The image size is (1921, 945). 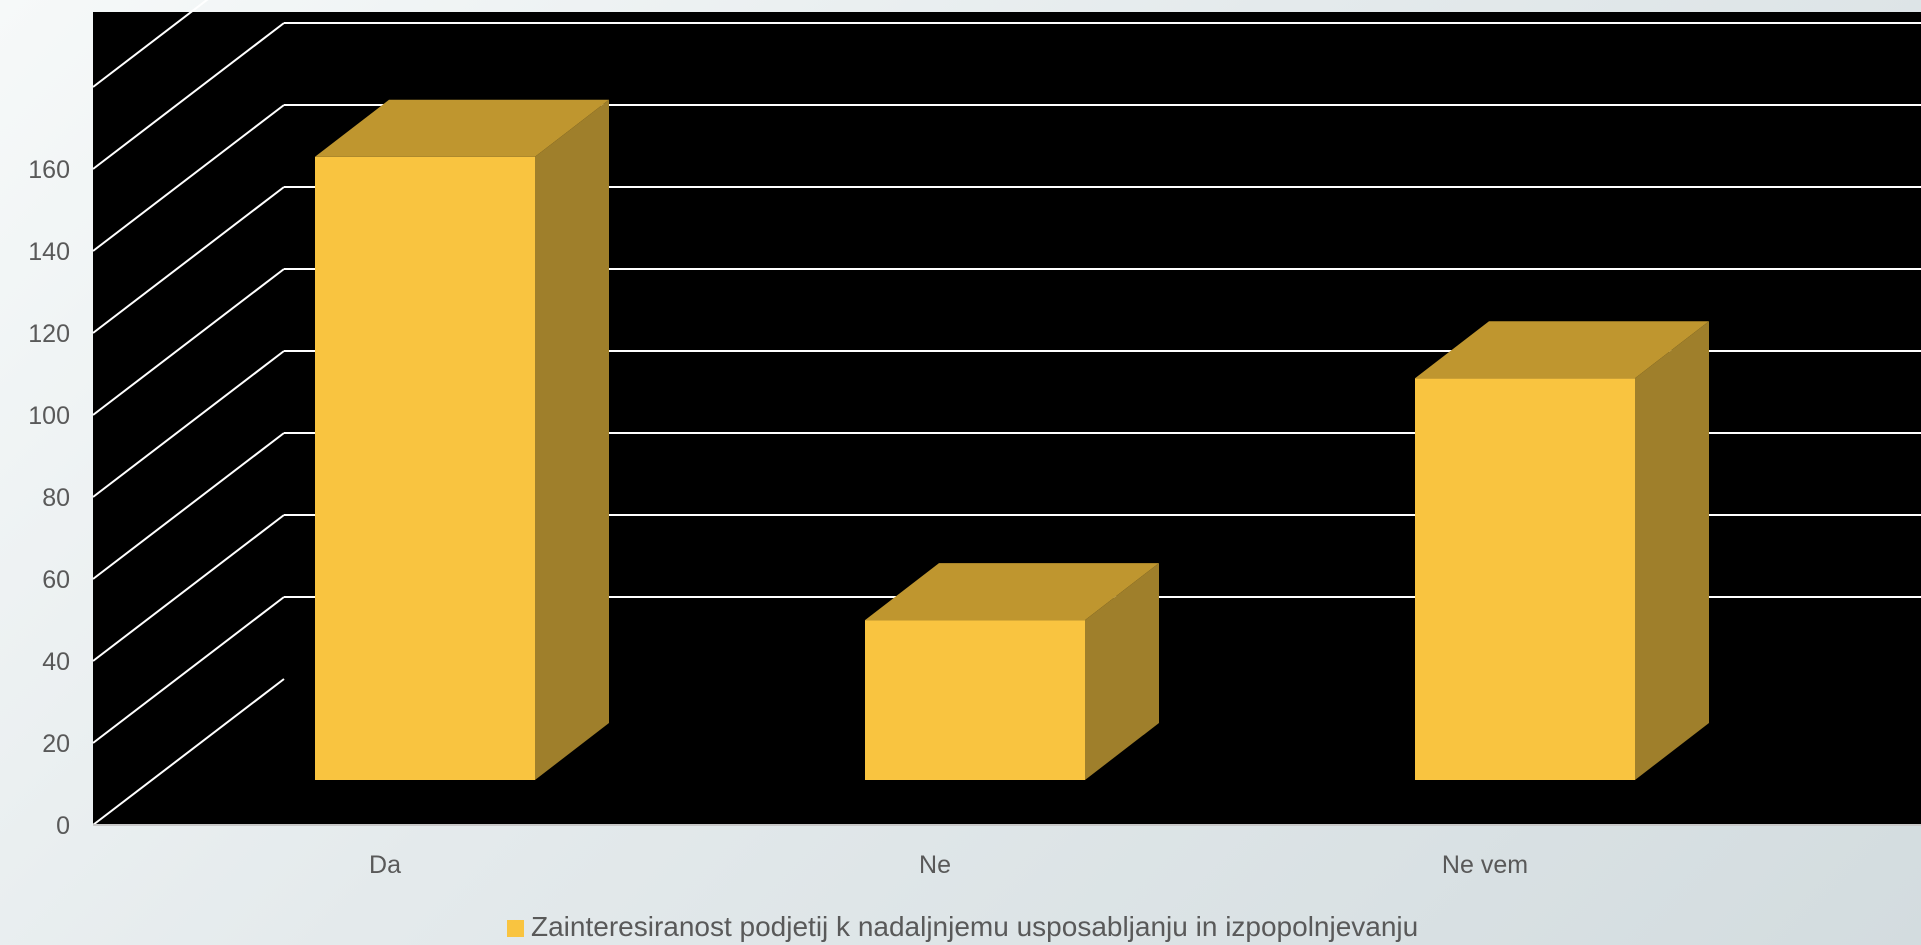 I want to click on y-tick-label: 20, so click(x=56, y=744).